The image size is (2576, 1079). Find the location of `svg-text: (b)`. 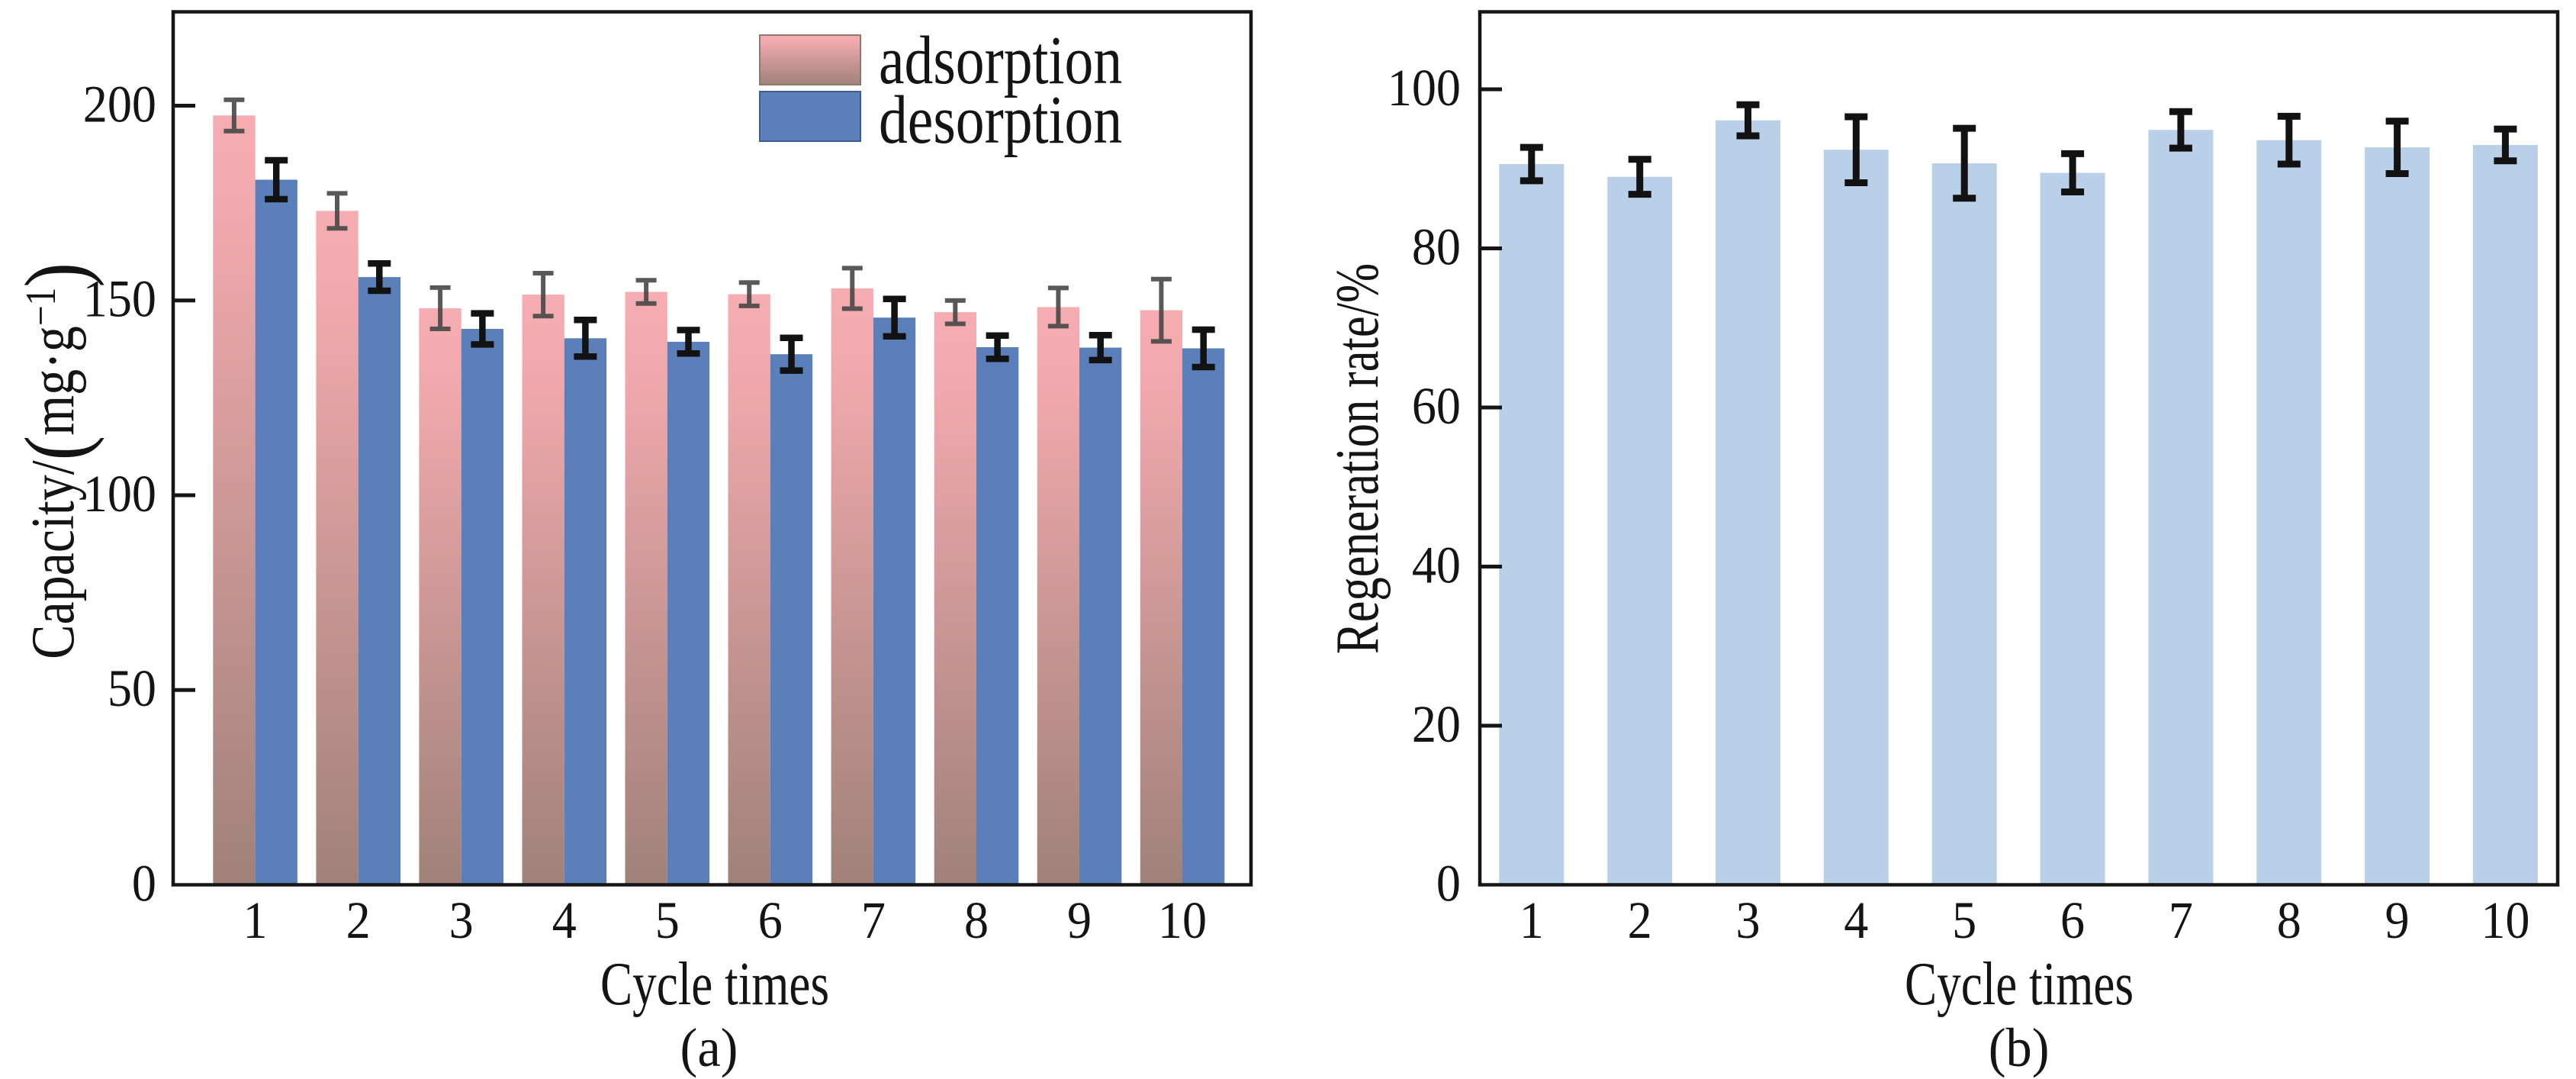

svg-text: (b) is located at coordinates (2019, 1047).